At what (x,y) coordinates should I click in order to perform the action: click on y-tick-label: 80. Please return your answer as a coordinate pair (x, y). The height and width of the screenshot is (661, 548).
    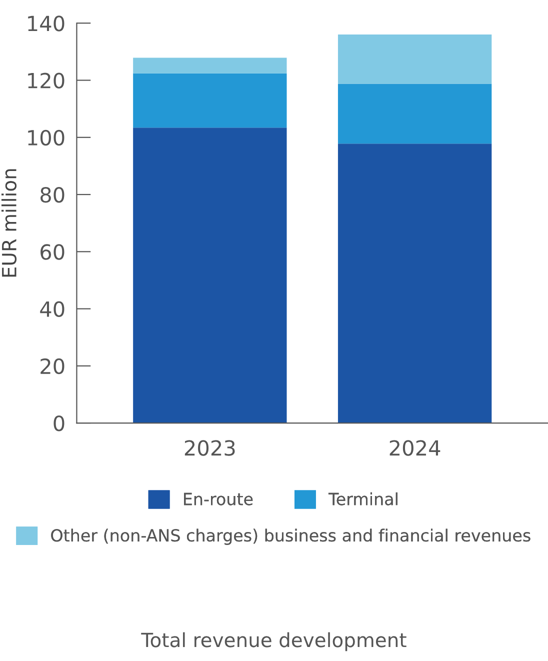
    Looking at the image, I should click on (52, 194).